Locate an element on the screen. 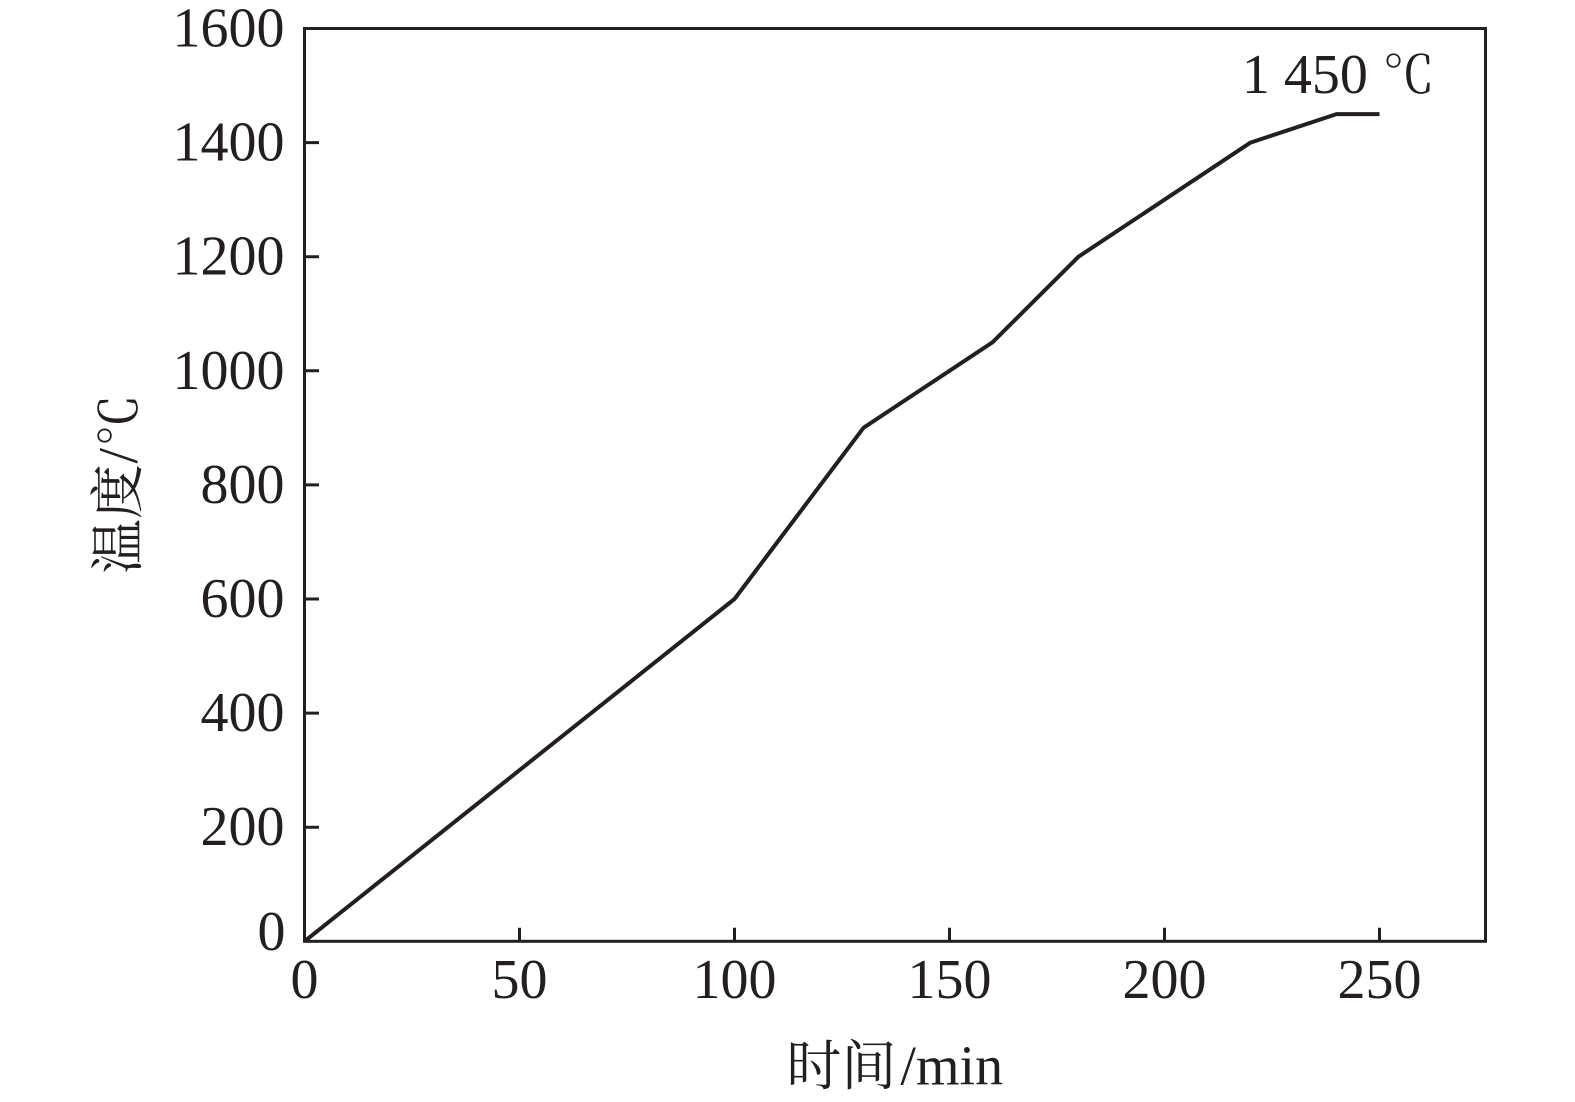  svg-text: 1 450 is located at coordinates (1305, 75).